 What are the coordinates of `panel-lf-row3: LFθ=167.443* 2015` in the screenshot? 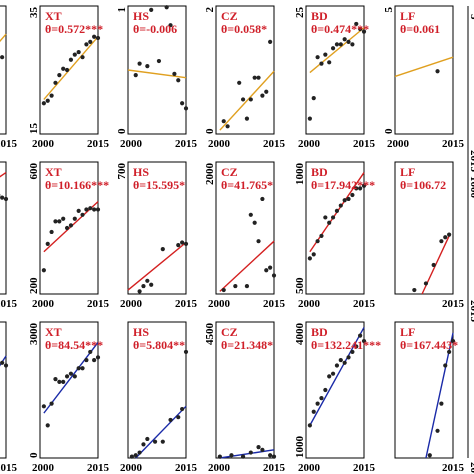 It's located at (429, 397).